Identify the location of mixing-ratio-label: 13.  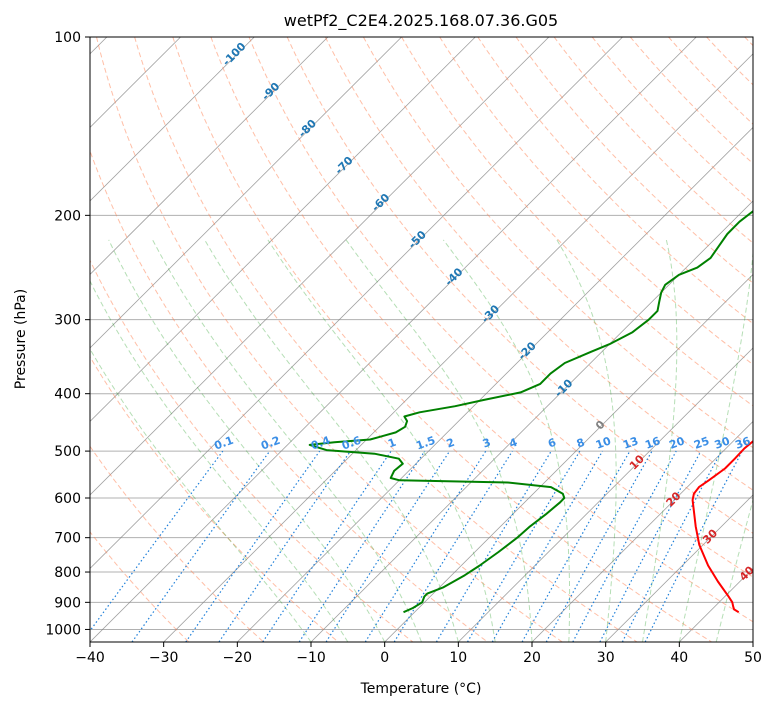
(630, 442).